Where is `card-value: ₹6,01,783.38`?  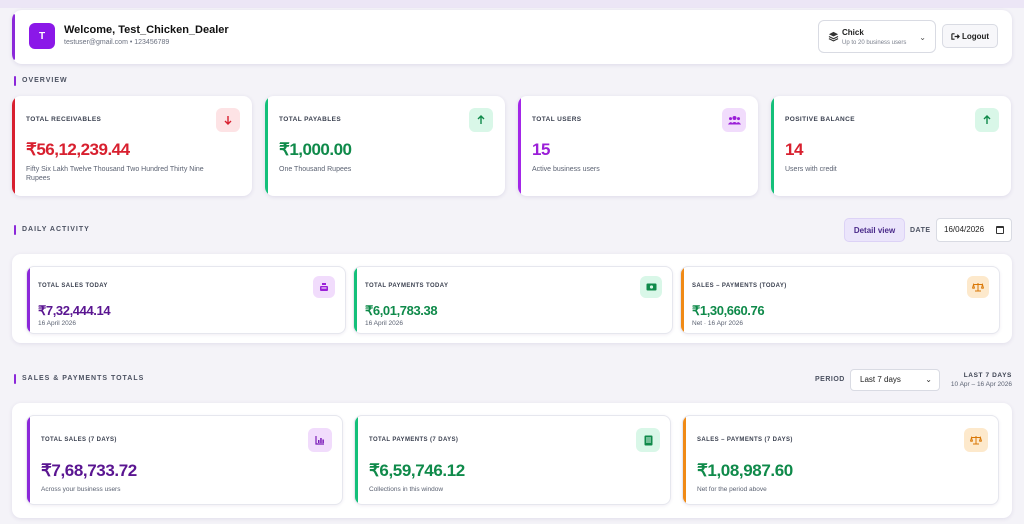 card-value: ₹6,01,783.38 is located at coordinates (401, 310).